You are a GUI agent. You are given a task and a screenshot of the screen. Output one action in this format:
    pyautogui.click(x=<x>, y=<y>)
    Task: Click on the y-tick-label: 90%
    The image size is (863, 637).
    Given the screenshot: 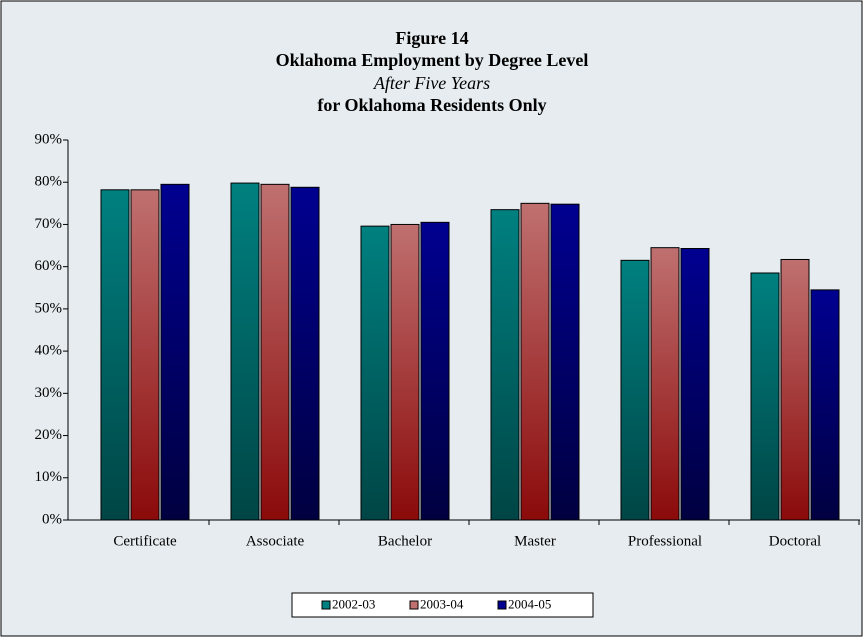 What is the action you would take?
    pyautogui.click(x=49, y=139)
    